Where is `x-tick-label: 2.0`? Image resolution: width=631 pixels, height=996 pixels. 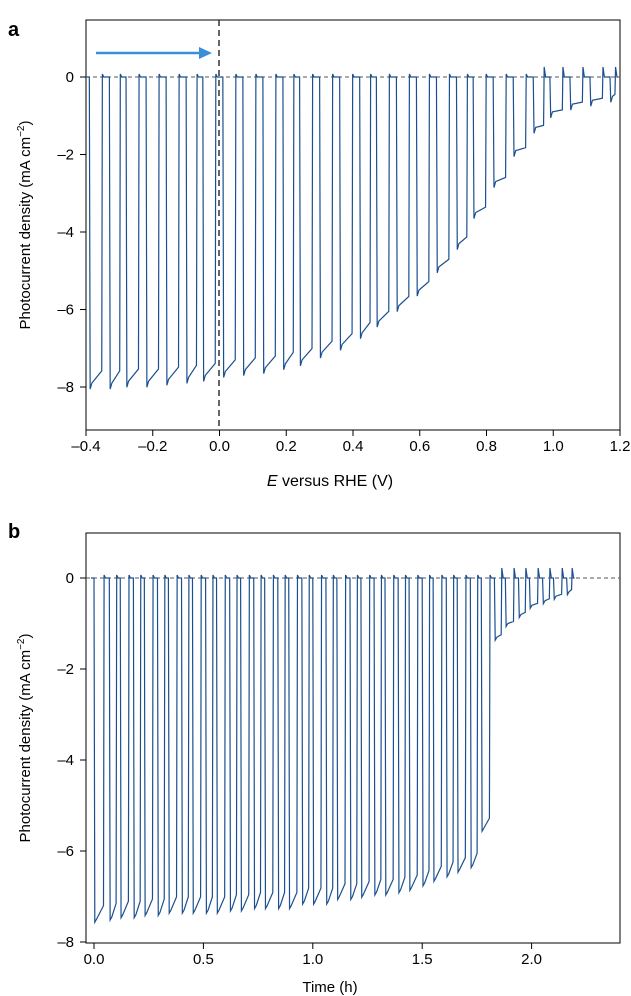 x-tick-label: 2.0 is located at coordinates (531, 959).